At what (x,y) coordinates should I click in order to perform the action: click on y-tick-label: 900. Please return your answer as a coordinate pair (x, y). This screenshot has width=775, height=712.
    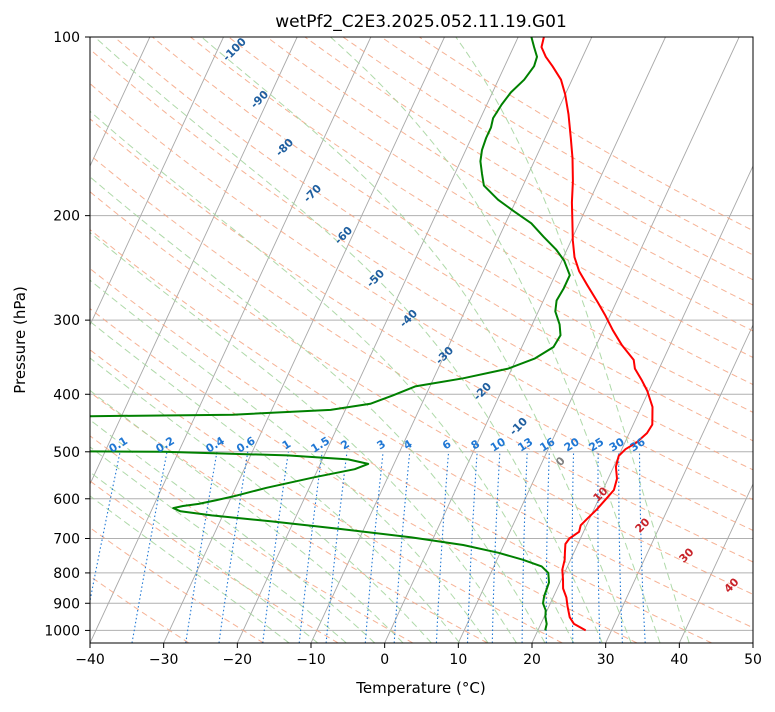
    Looking at the image, I should click on (66, 604).